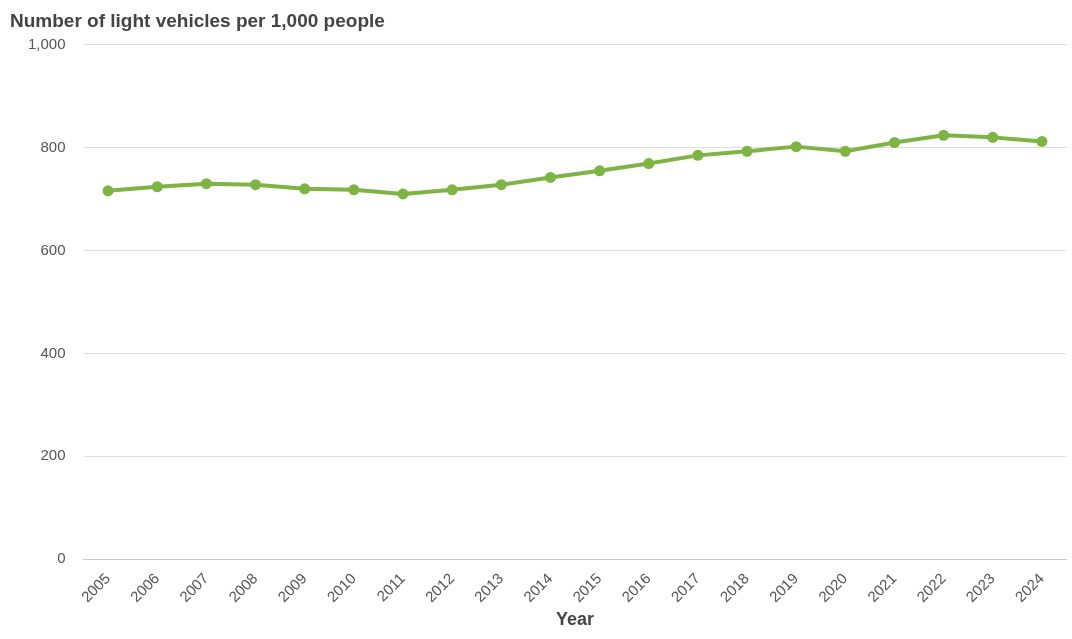 The height and width of the screenshot is (639, 1072). What do you see at coordinates (53, 249) in the screenshot?
I see `y-tick-label: 600` at bounding box center [53, 249].